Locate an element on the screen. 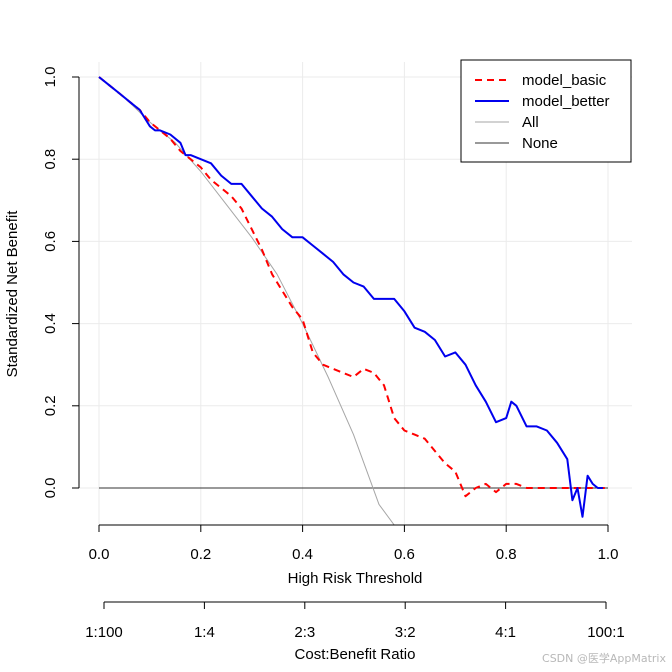  secondary-axis-title: Cost:Benefit Ratio is located at coordinates (355, 654).